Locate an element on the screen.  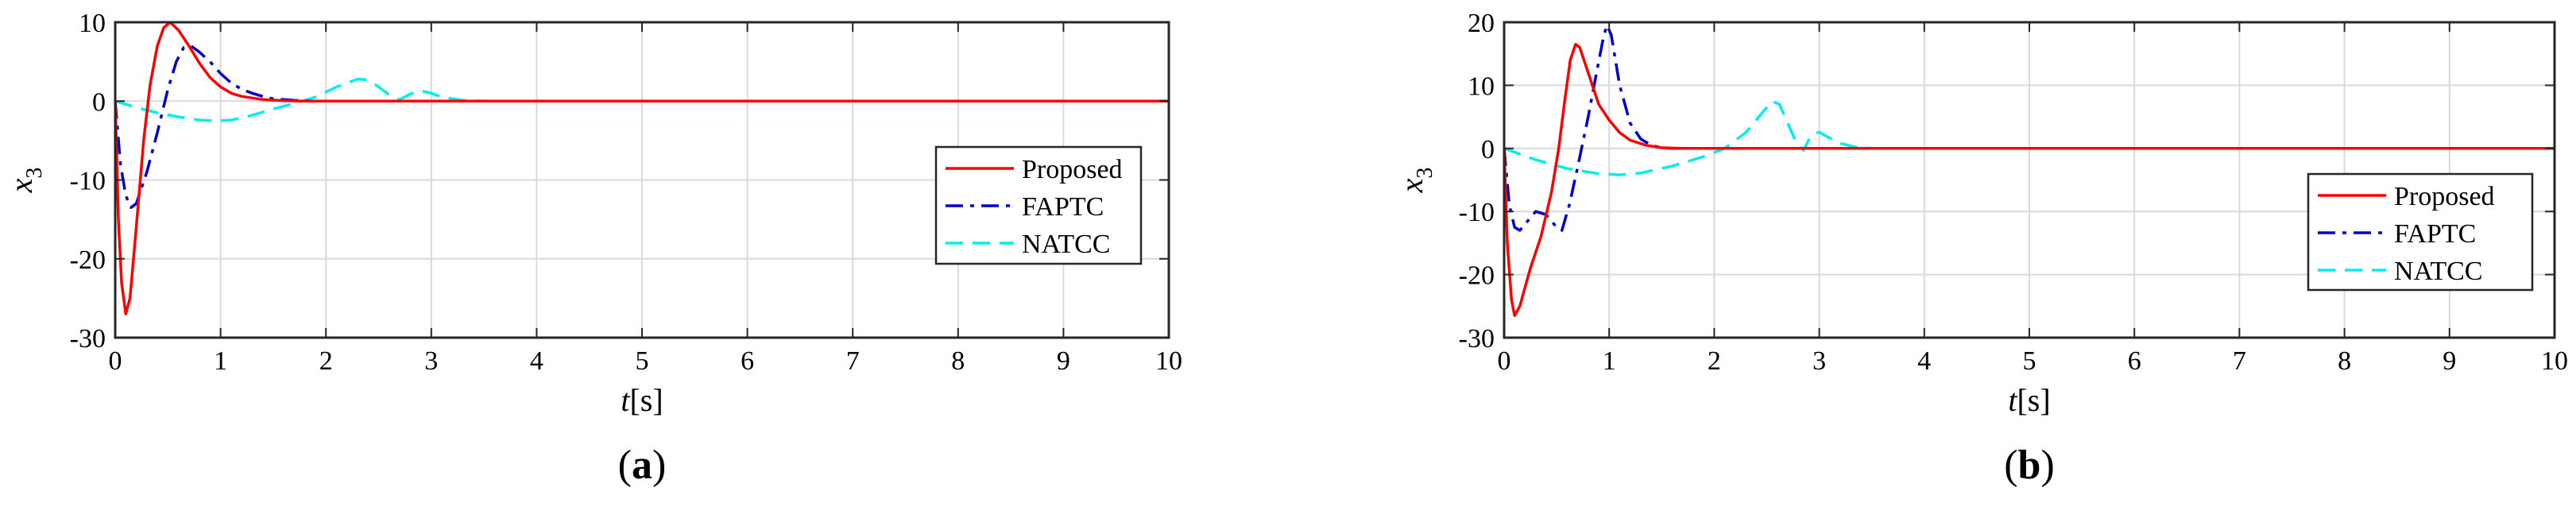
panel-caption: (b) is located at coordinates (2030, 465).